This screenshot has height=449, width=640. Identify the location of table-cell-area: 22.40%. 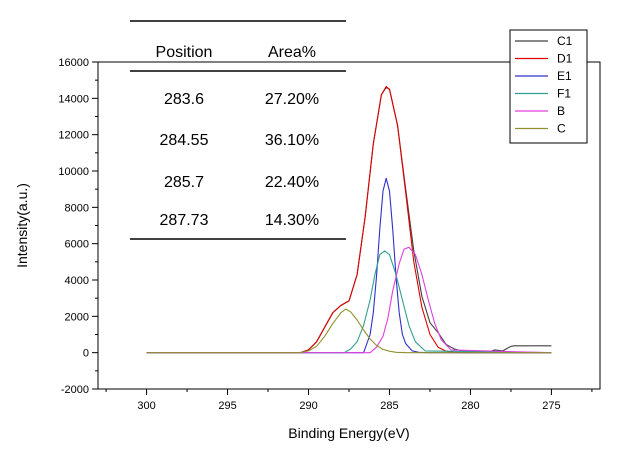
(292, 182).